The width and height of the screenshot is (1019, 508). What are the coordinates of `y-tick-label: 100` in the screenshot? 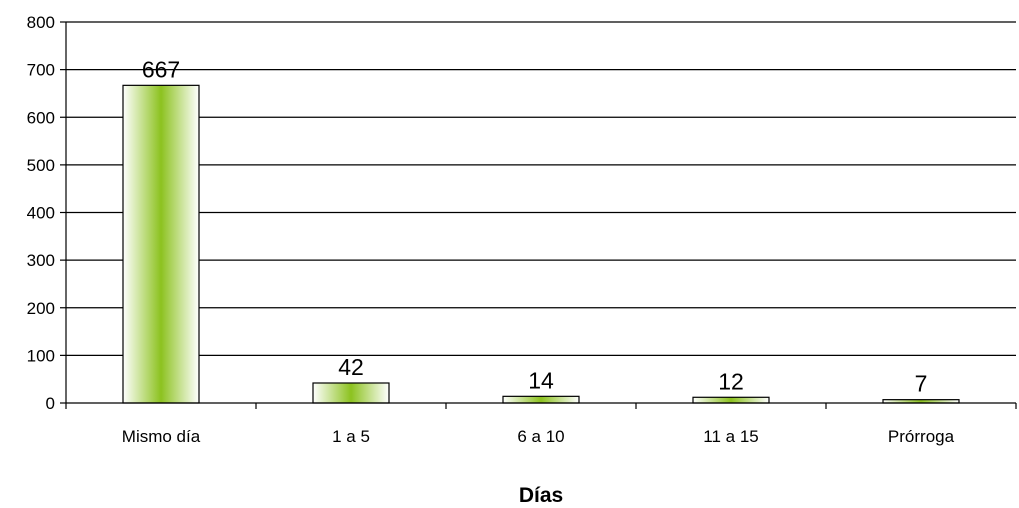 It's located at (41, 355).